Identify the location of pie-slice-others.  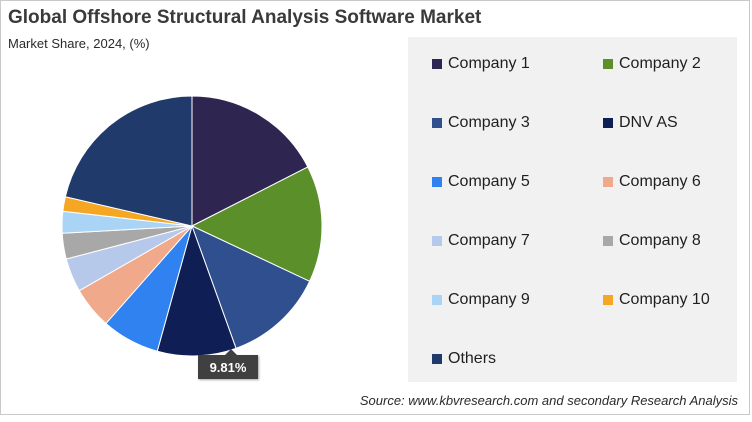
(128, 161).